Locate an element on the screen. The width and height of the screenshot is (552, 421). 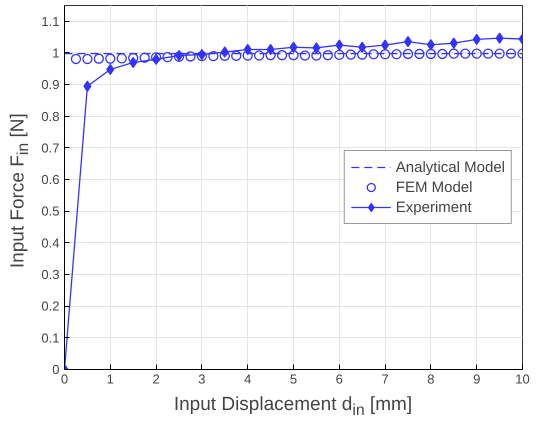
y-tick-label: 0.6 is located at coordinates (50, 180).